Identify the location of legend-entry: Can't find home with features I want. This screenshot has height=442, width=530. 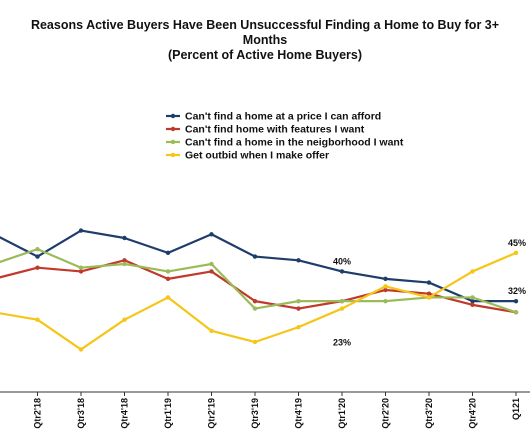
(275, 130).